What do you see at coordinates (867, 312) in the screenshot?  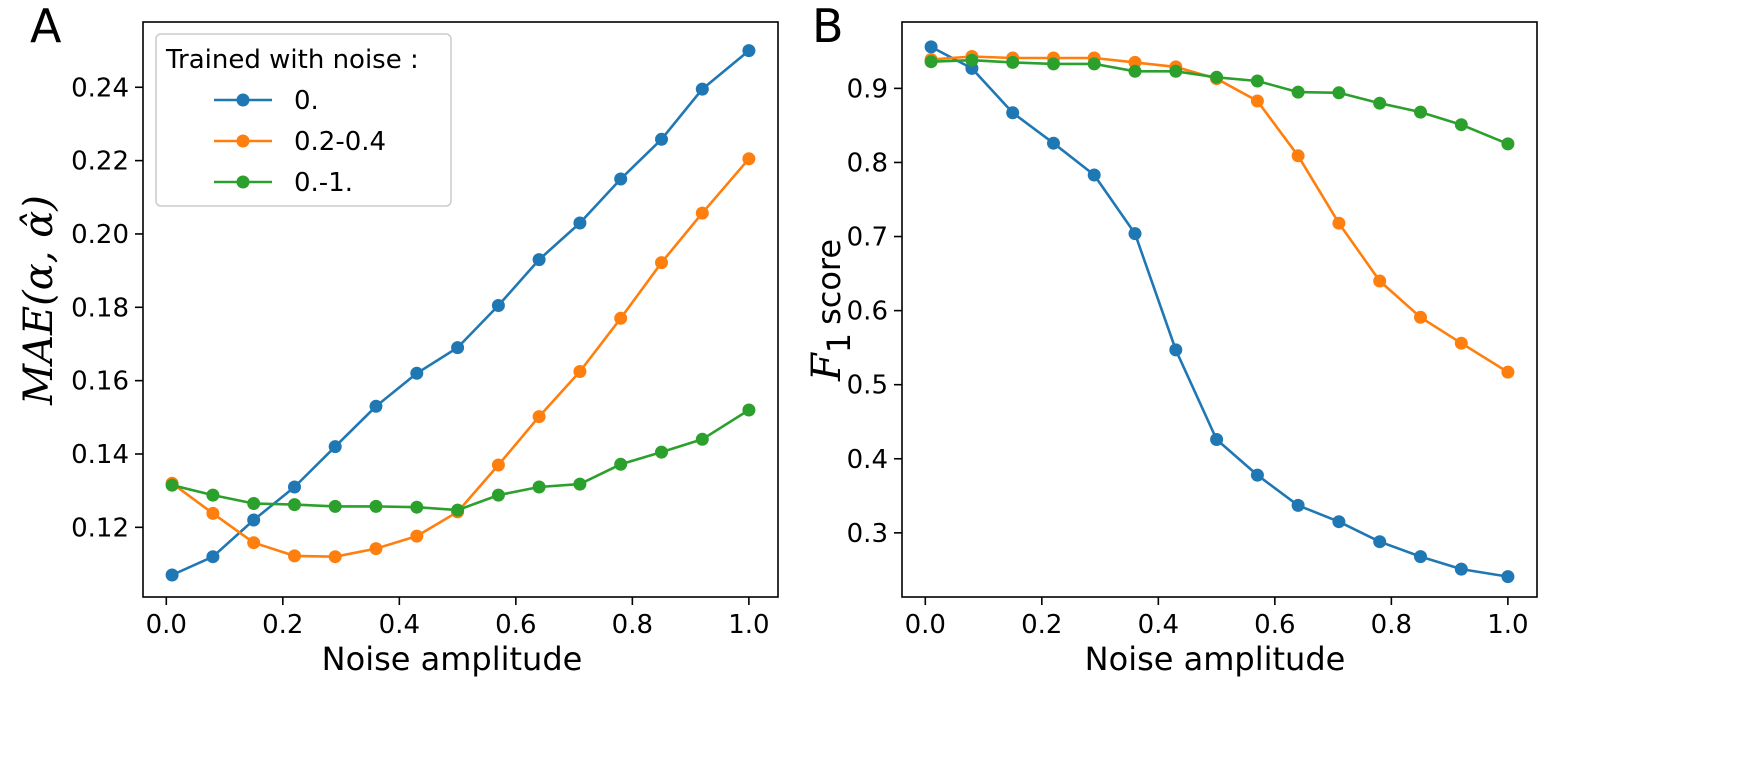 I see `panel-b-ytick-label: 0.6` at bounding box center [867, 312].